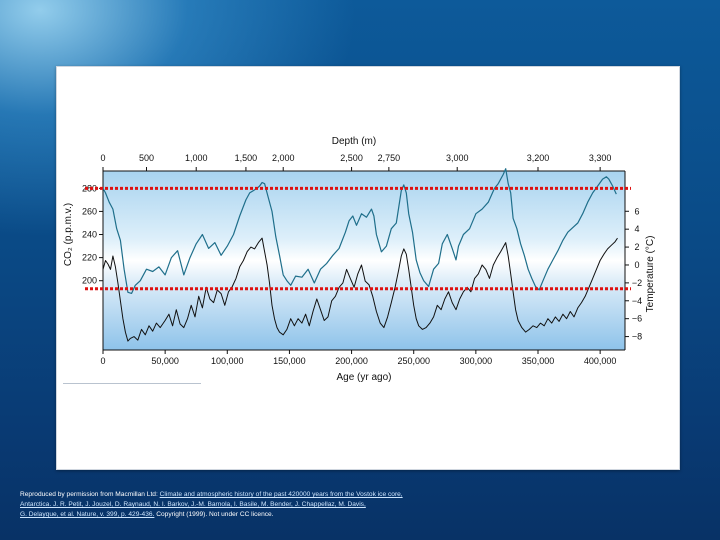  I want to click on temperature-series-line, so click(360, 289).